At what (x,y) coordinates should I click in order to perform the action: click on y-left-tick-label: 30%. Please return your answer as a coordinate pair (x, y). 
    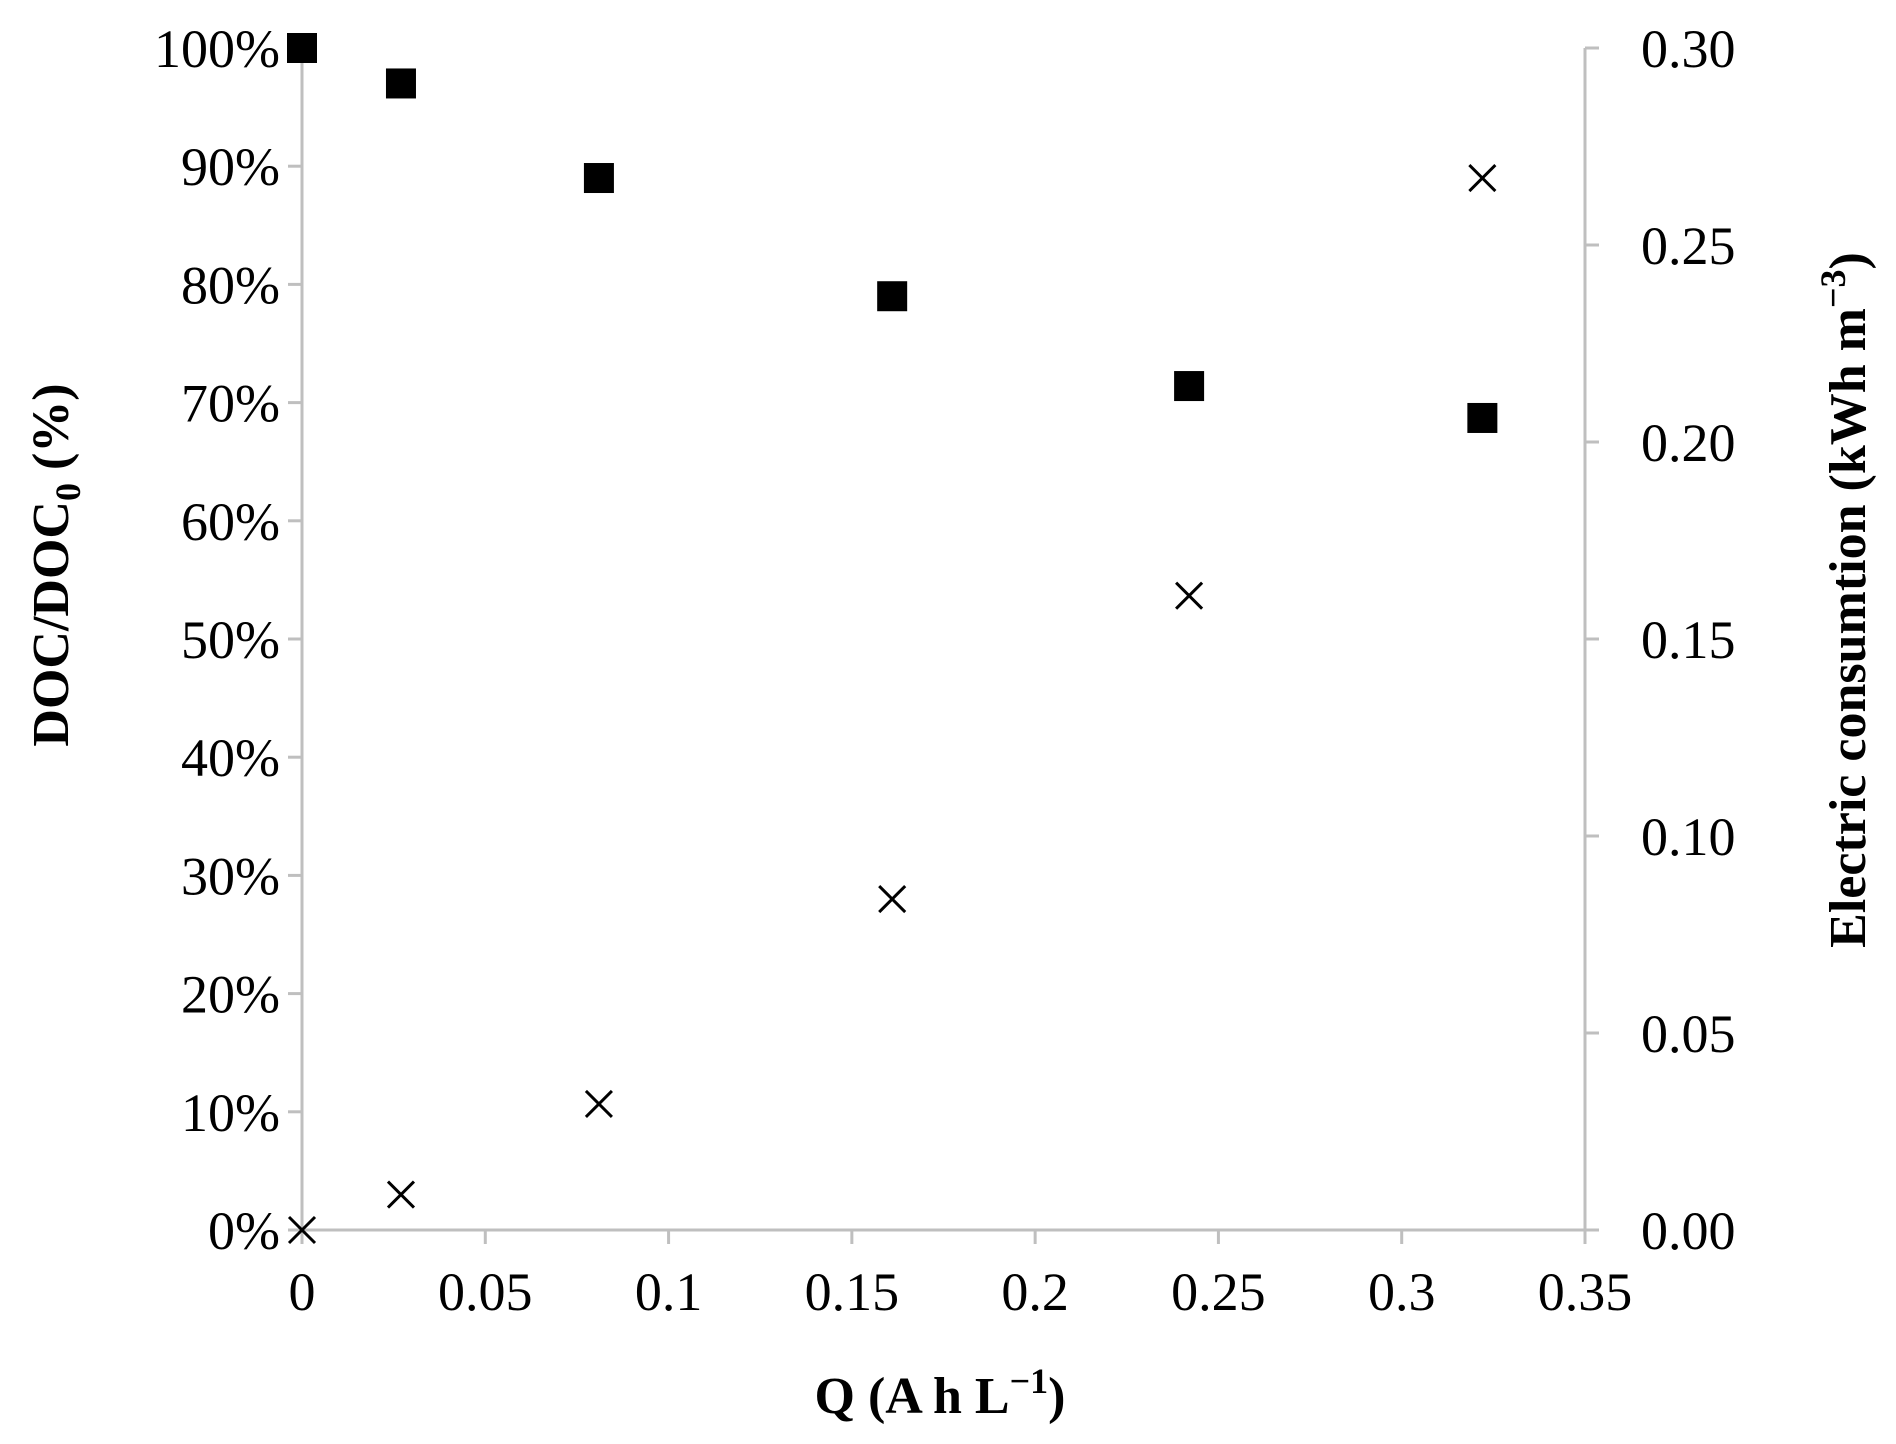
    Looking at the image, I should click on (230, 876).